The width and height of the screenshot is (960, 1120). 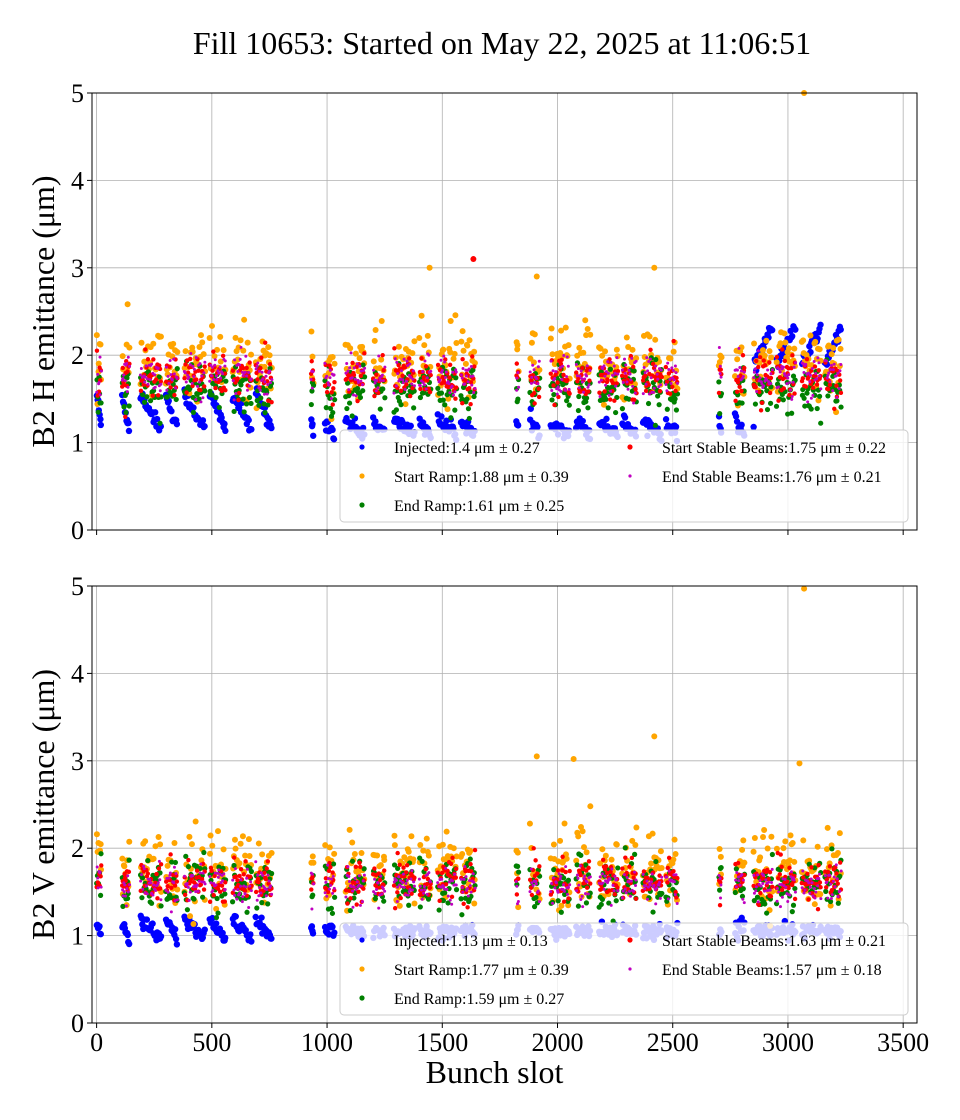 What do you see at coordinates (211, 1042) in the screenshot?
I see `x-tick-label: 500` at bounding box center [211, 1042].